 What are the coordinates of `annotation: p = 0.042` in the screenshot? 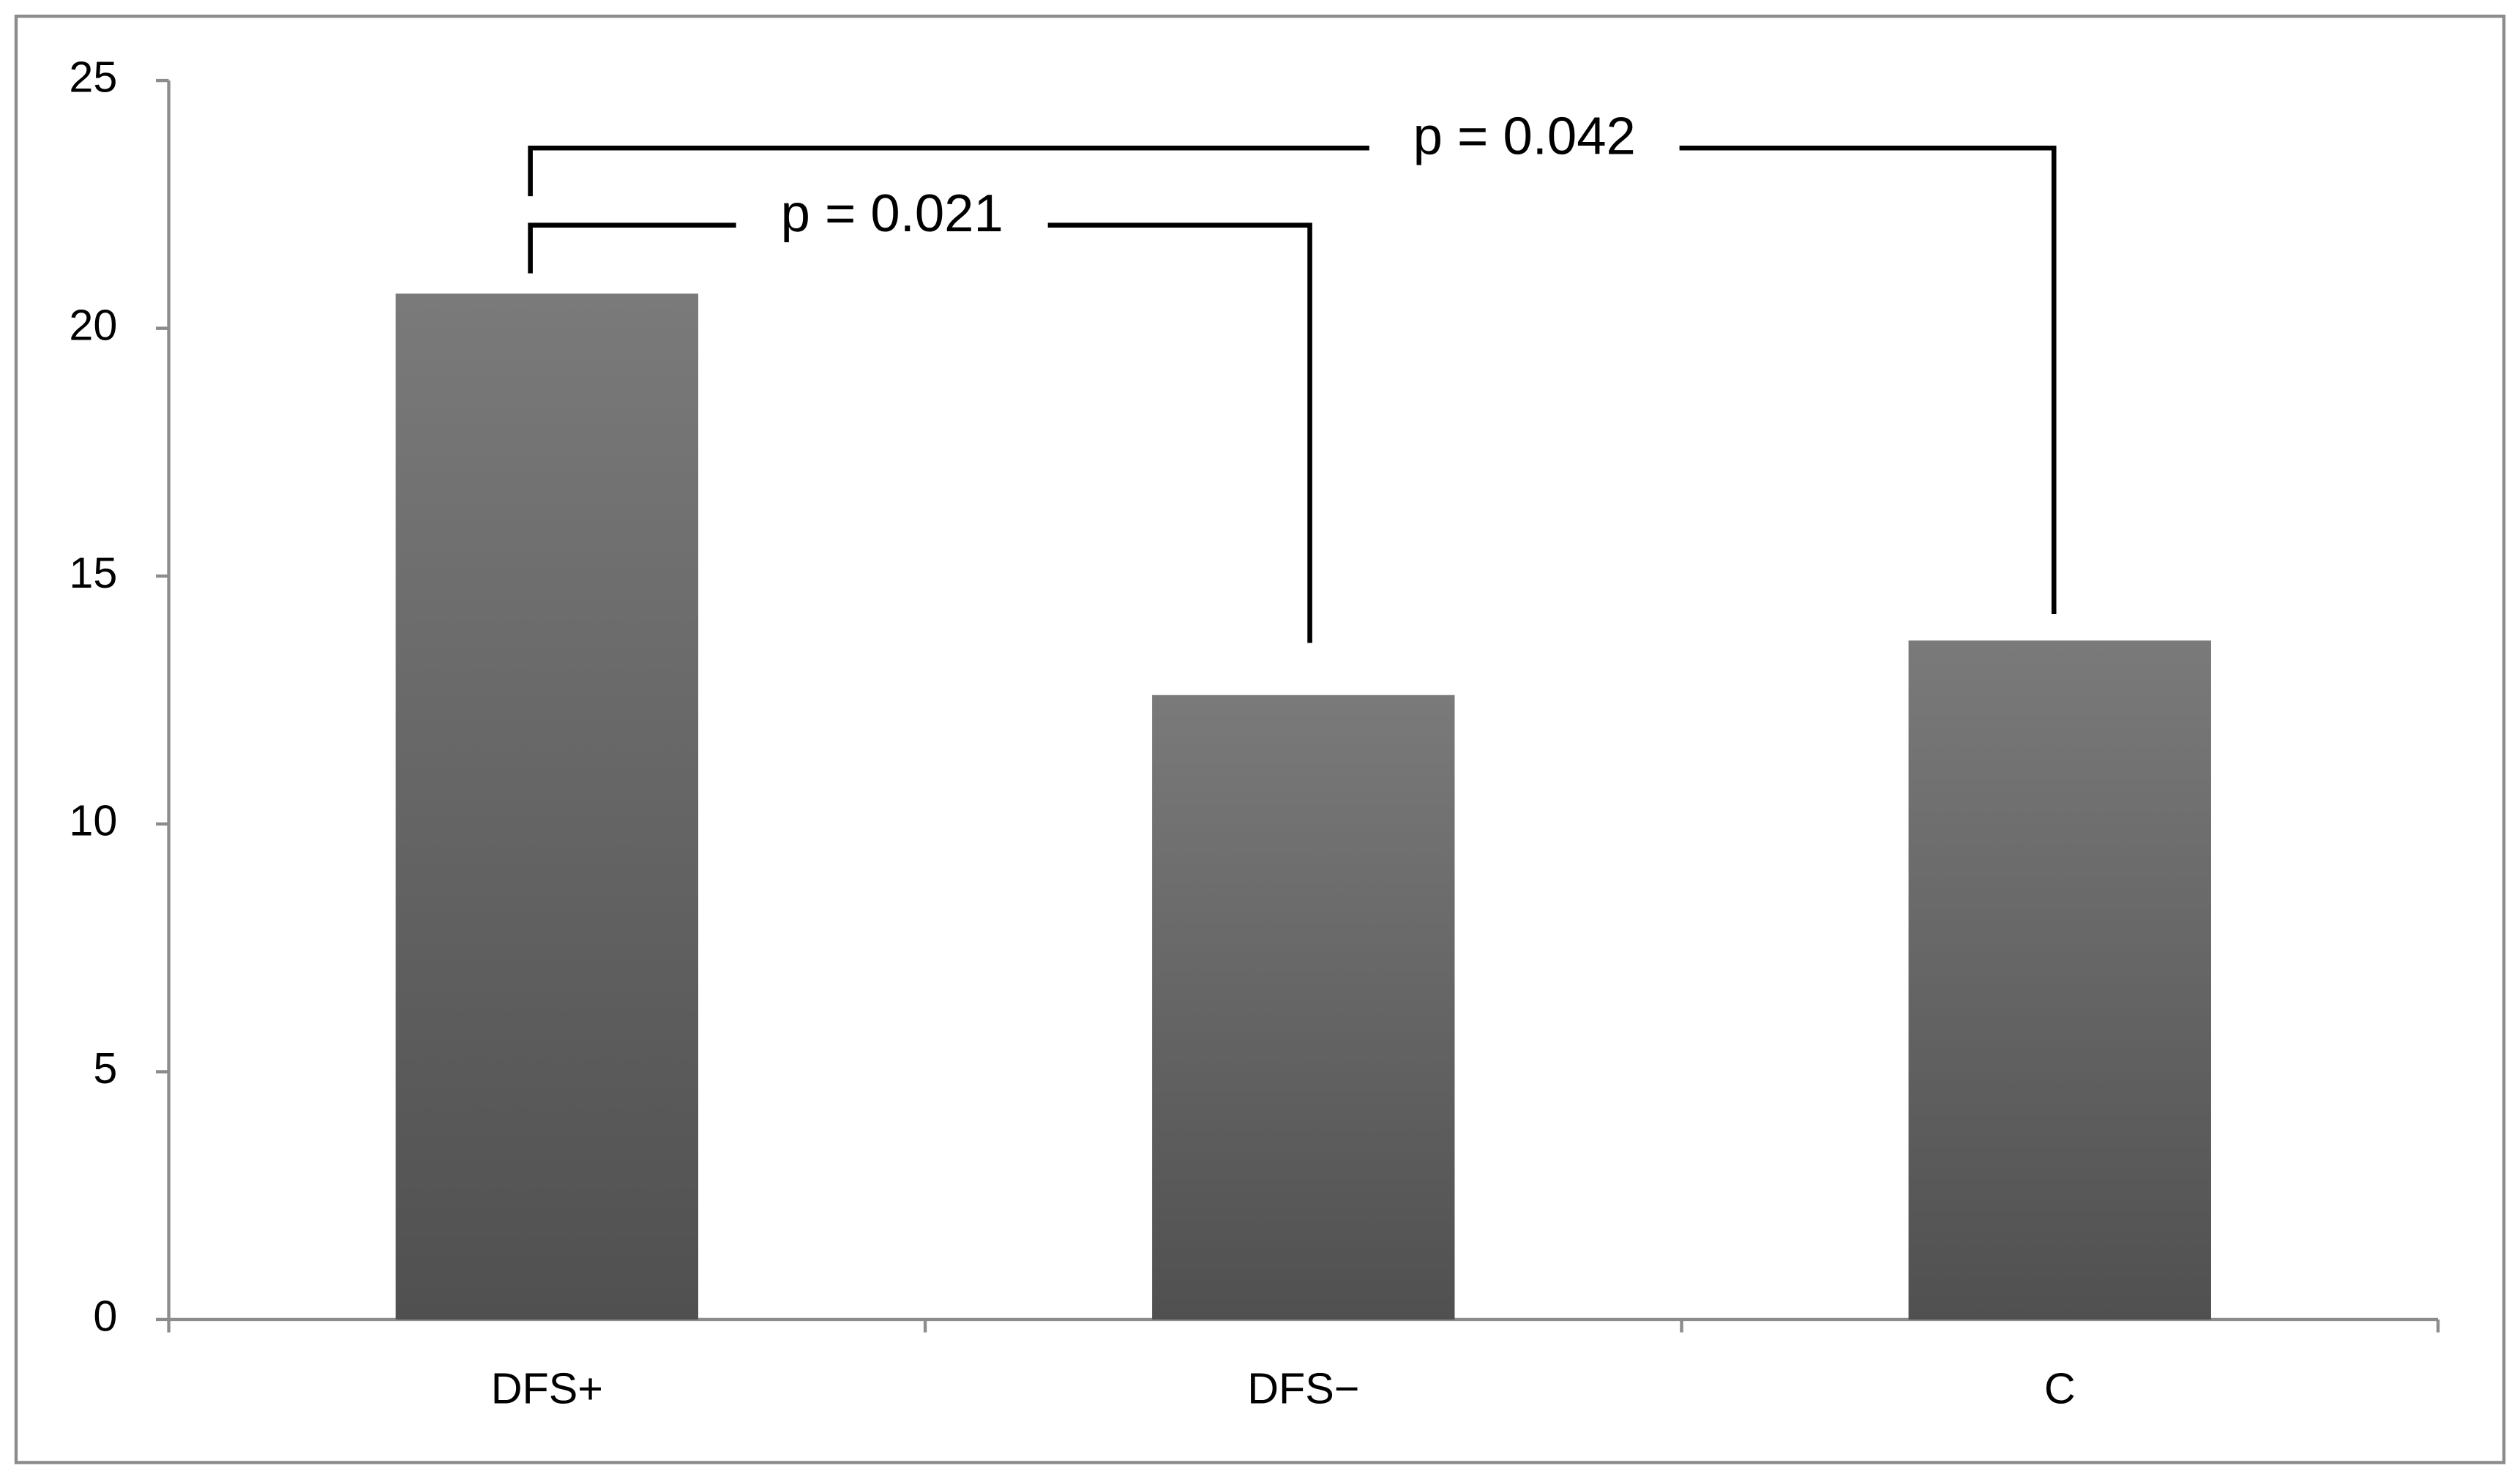 It's located at (1524, 135).